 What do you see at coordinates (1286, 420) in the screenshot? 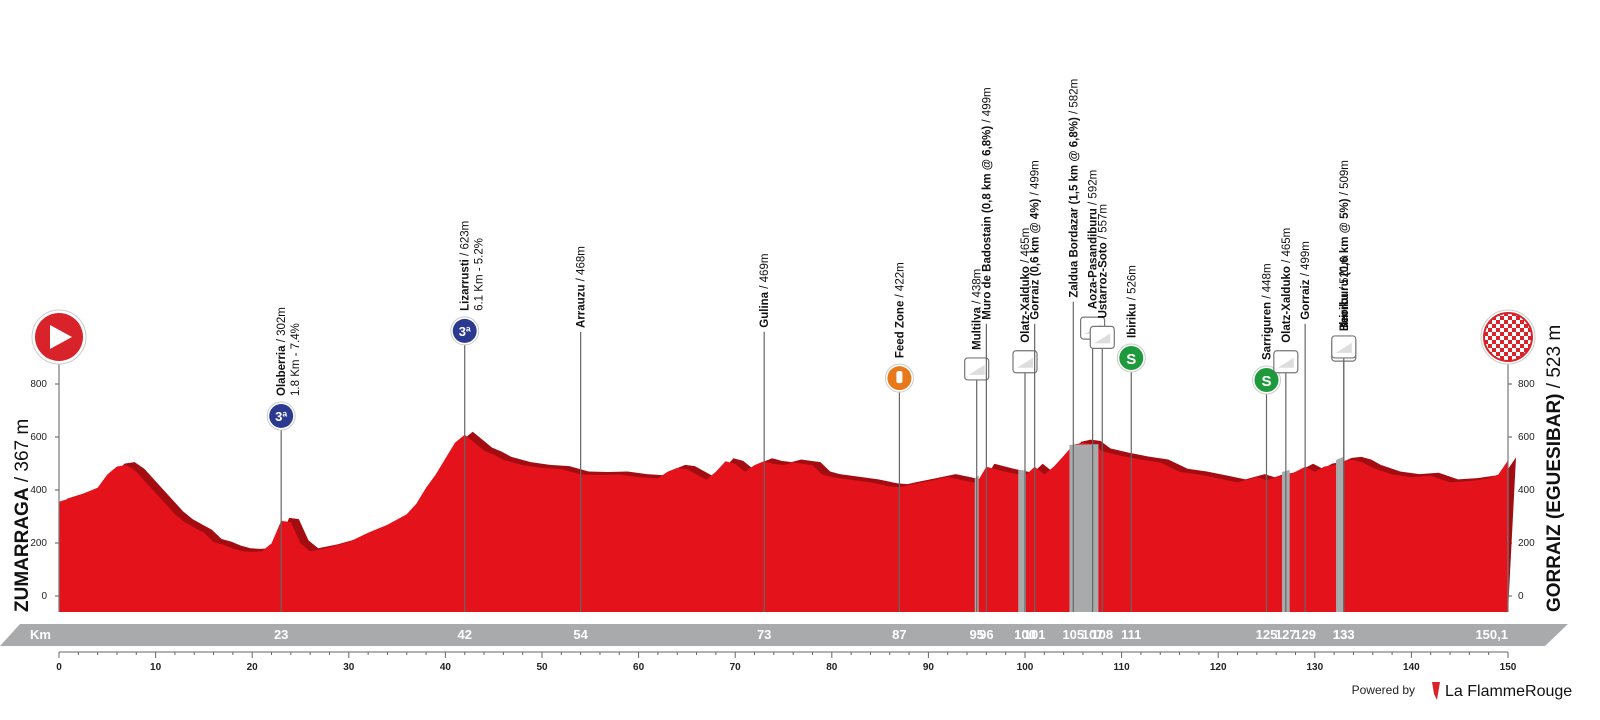
I see `climb-point-14: Olatz-Xalduko / 465m` at bounding box center [1286, 420].